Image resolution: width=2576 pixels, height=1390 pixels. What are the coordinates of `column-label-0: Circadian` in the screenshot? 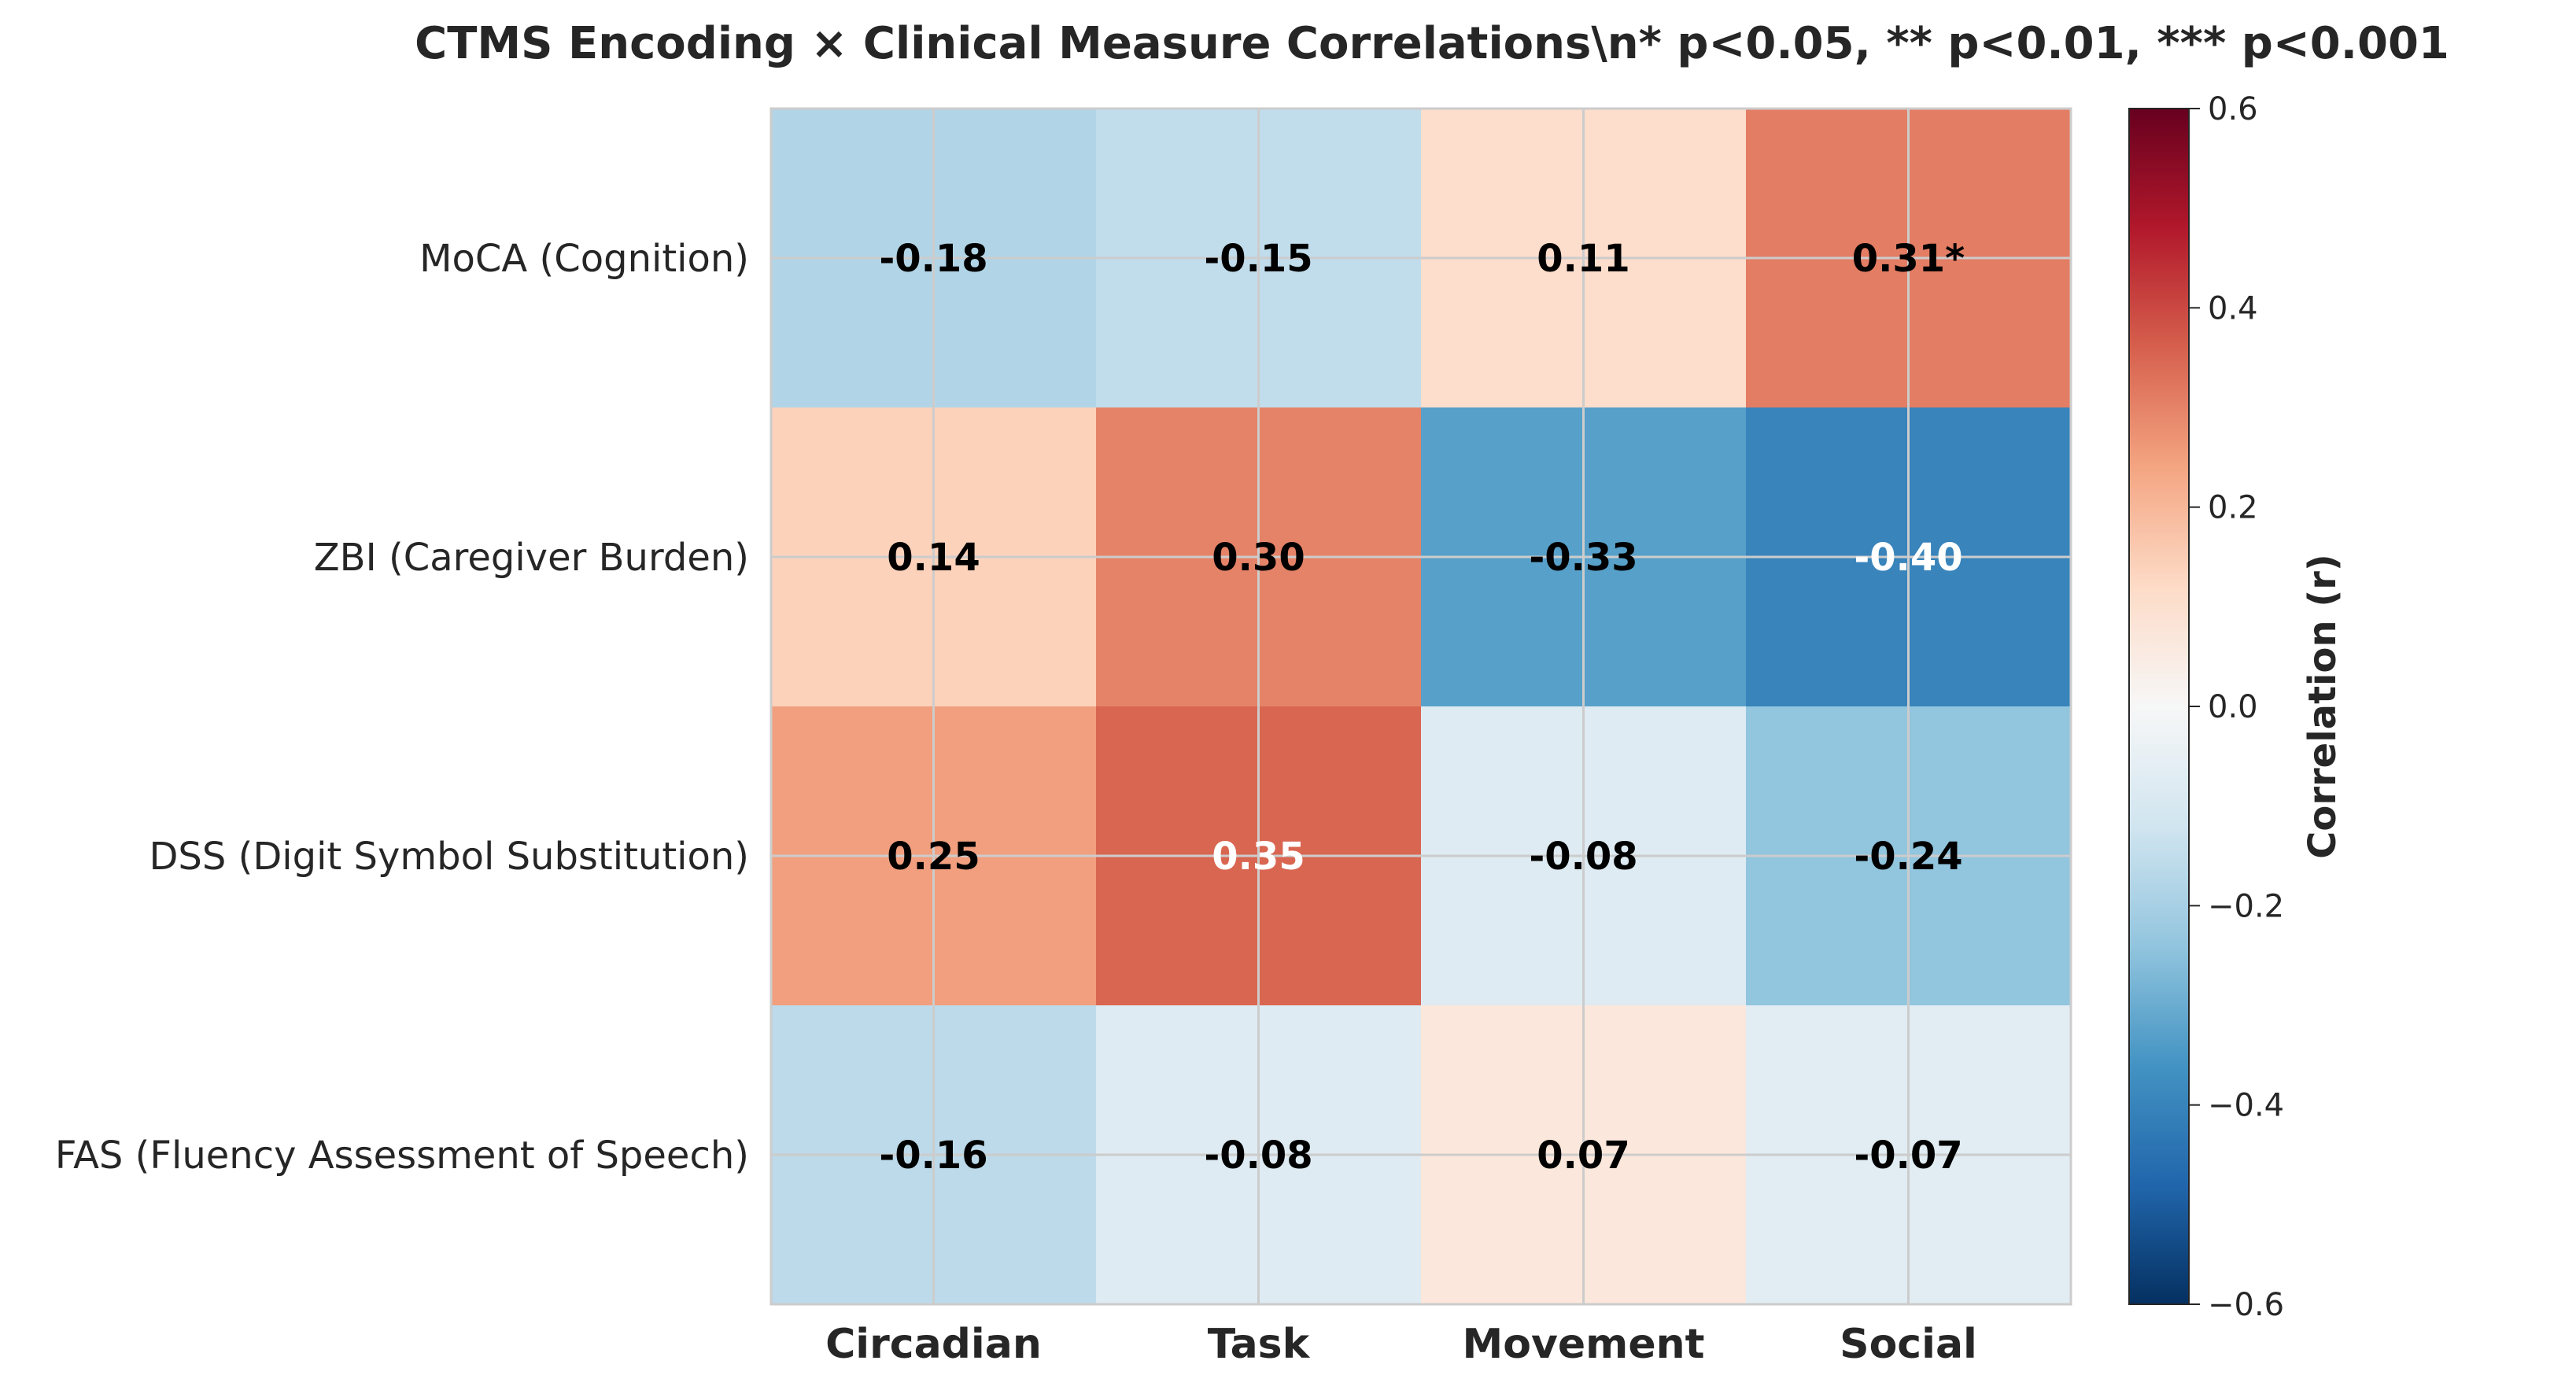 It's located at (934, 1344).